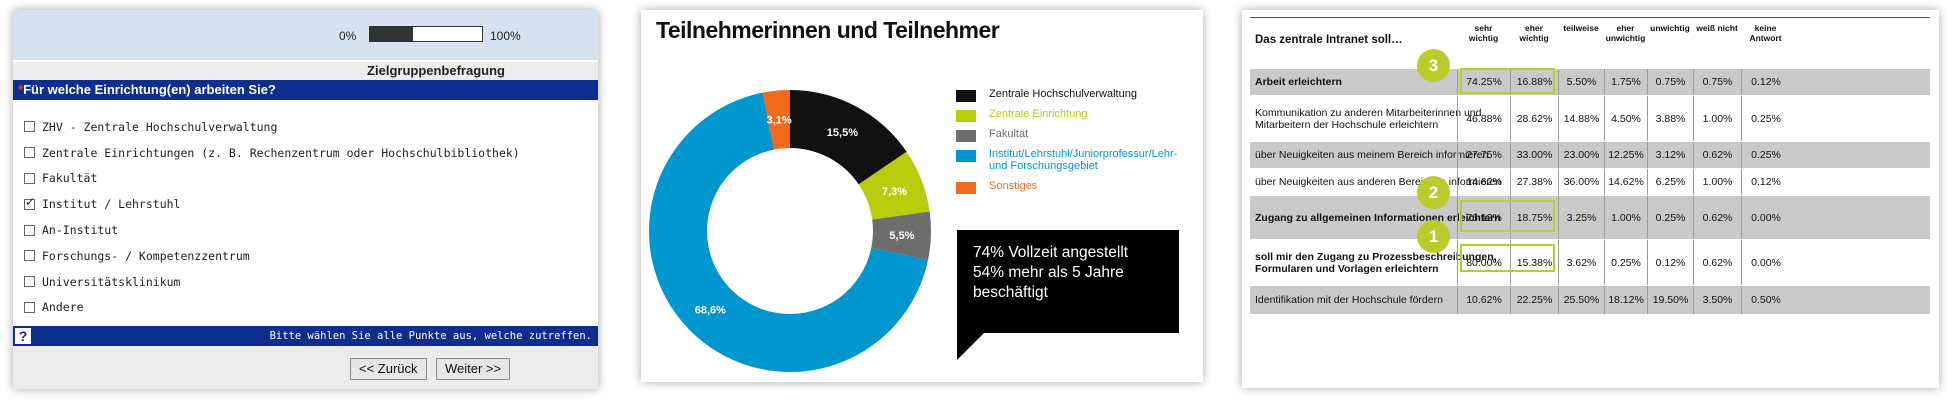 This screenshot has width=1950, height=407. Describe the element at coordinates (272, 256) in the screenshot. I see `option-item: Forschungs- / Kompetenzzentrum` at that location.